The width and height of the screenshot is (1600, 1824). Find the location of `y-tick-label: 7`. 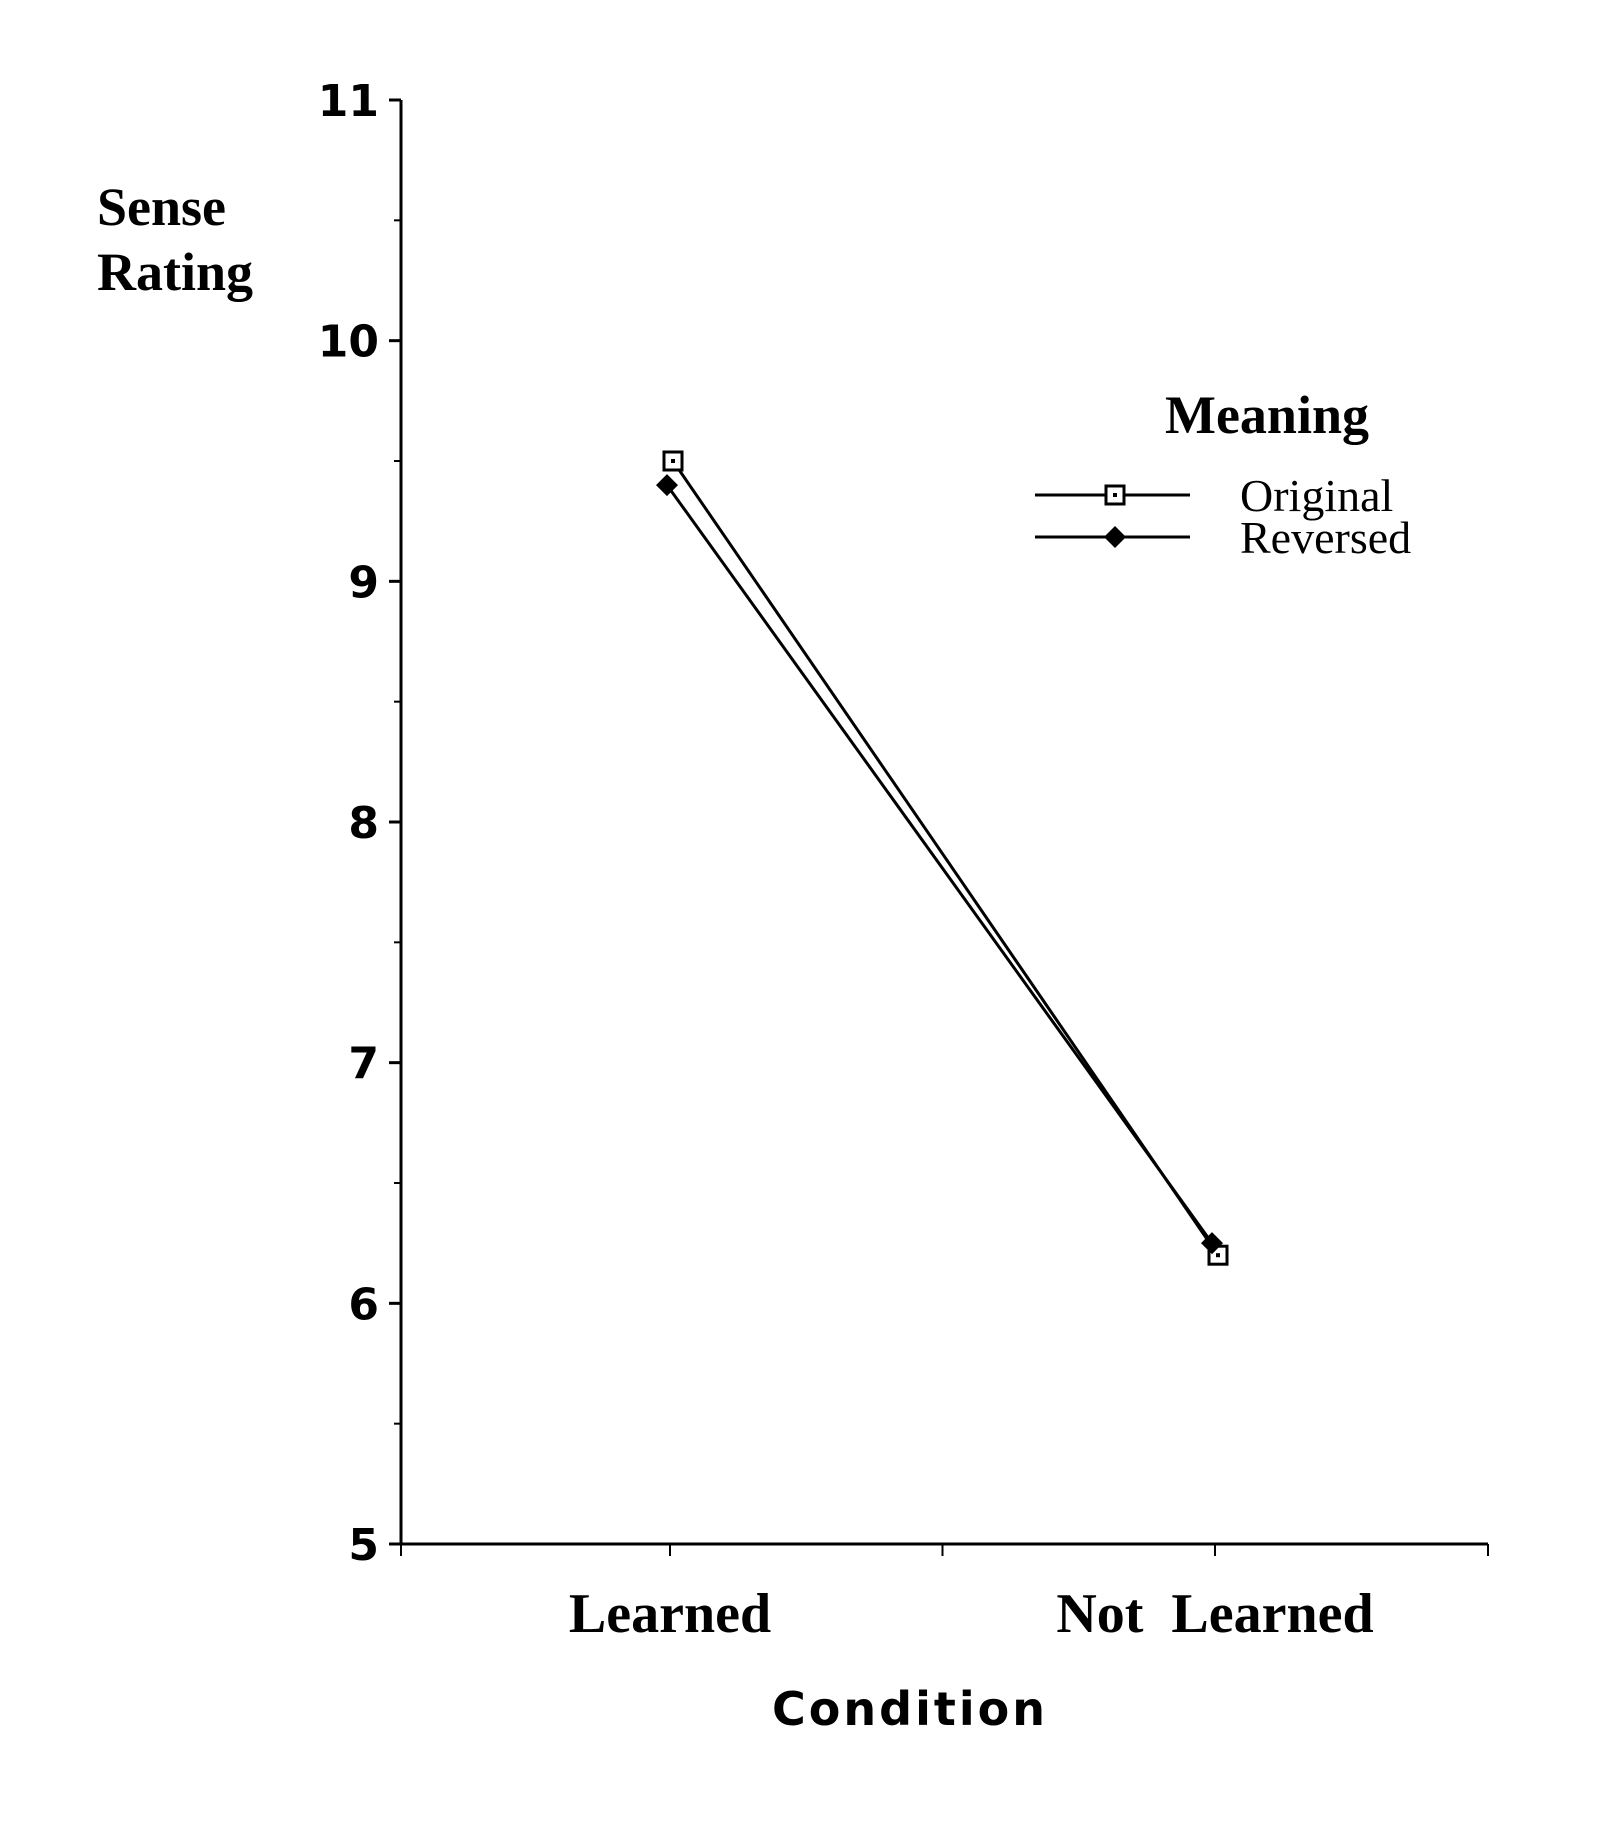

y-tick-label: 7 is located at coordinates (363, 1064).